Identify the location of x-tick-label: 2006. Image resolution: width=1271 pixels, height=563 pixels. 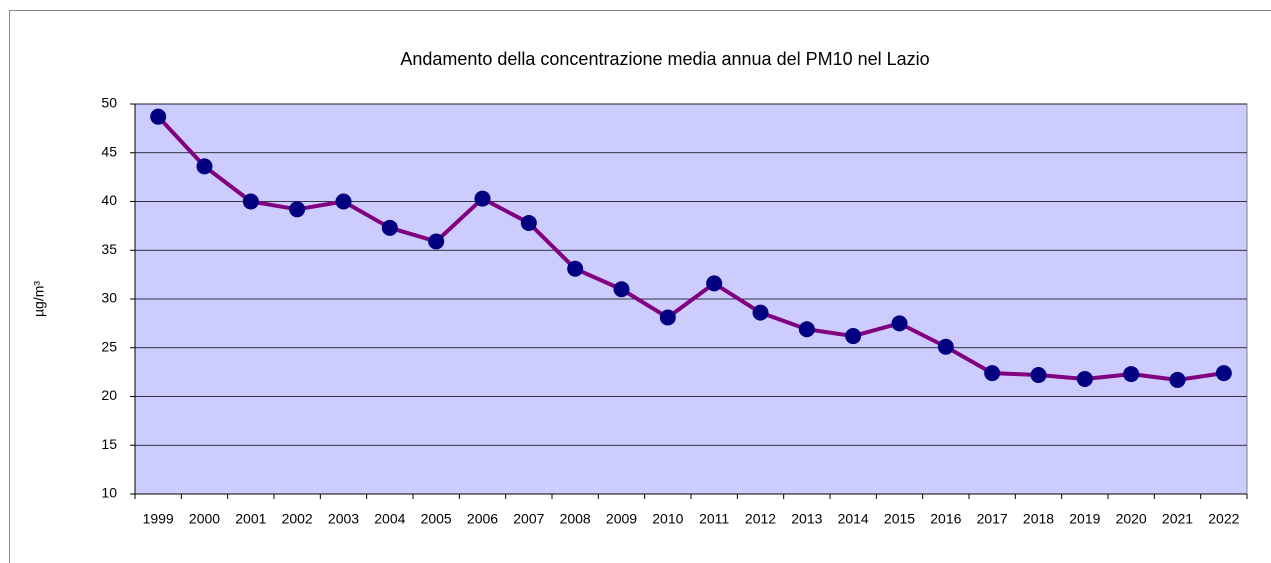
(482, 519).